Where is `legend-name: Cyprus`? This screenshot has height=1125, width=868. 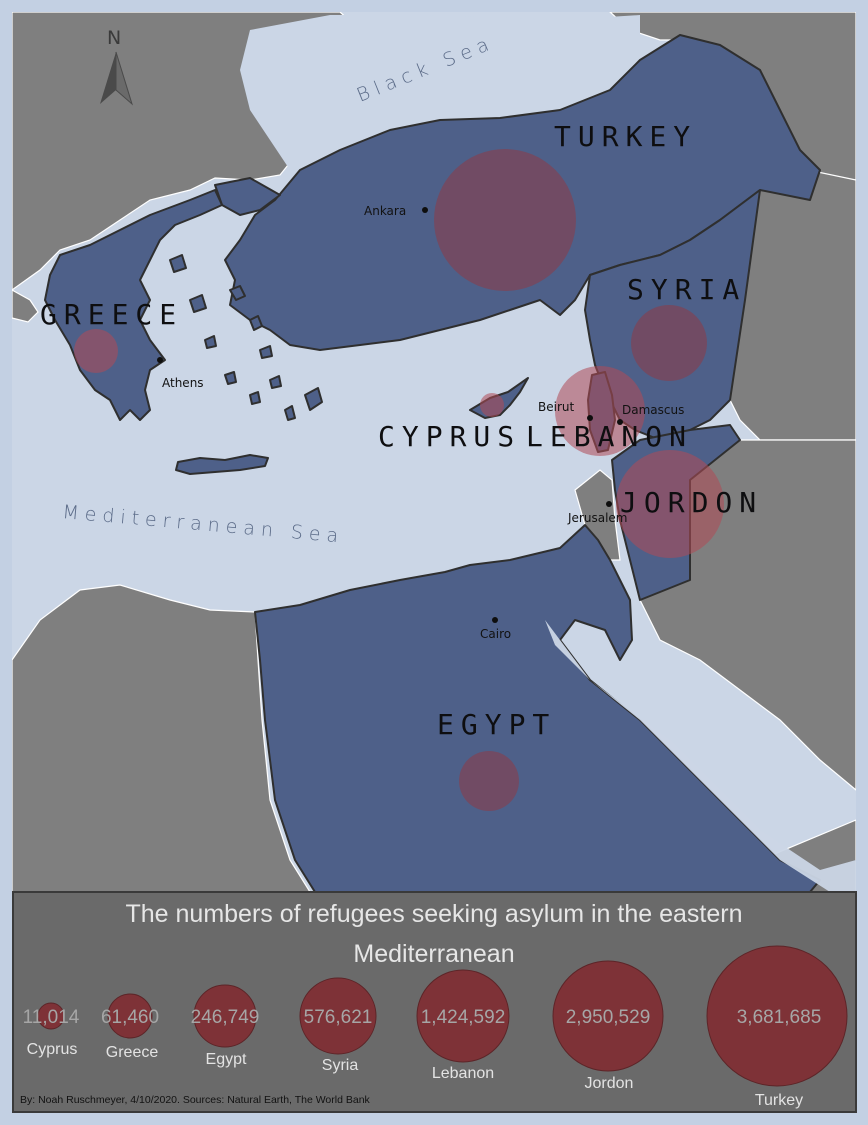
legend-name: Cyprus is located at coordinates (52, 1049).